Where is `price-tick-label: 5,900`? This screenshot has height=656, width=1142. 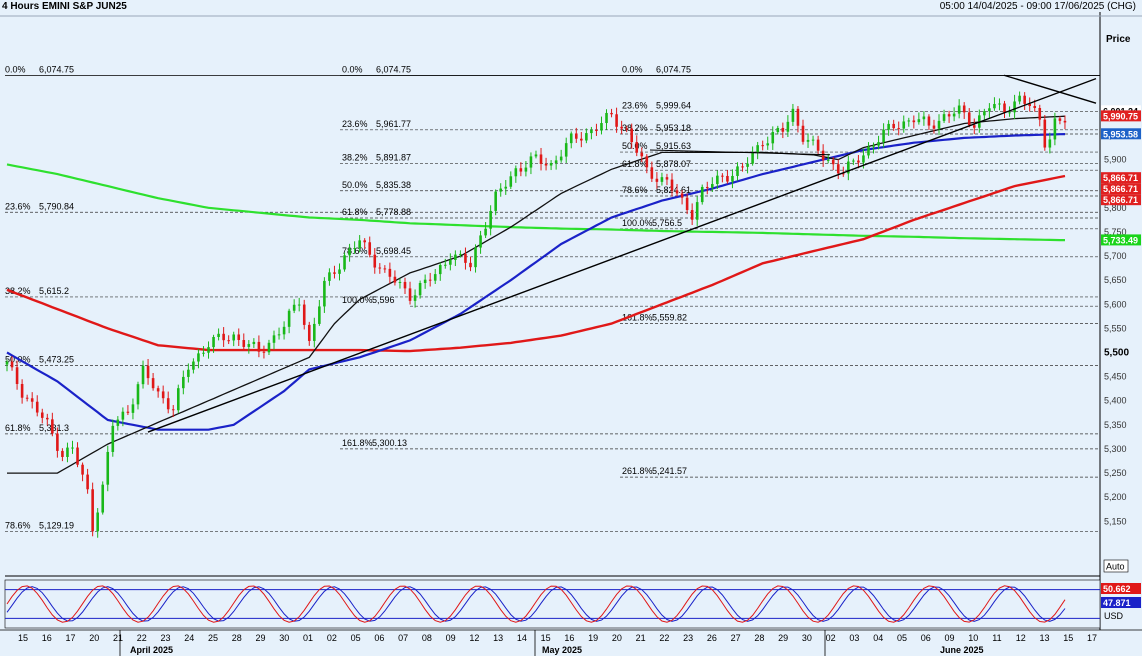 price-tick-label: 5,900 is located at coordinates (1115, 160).